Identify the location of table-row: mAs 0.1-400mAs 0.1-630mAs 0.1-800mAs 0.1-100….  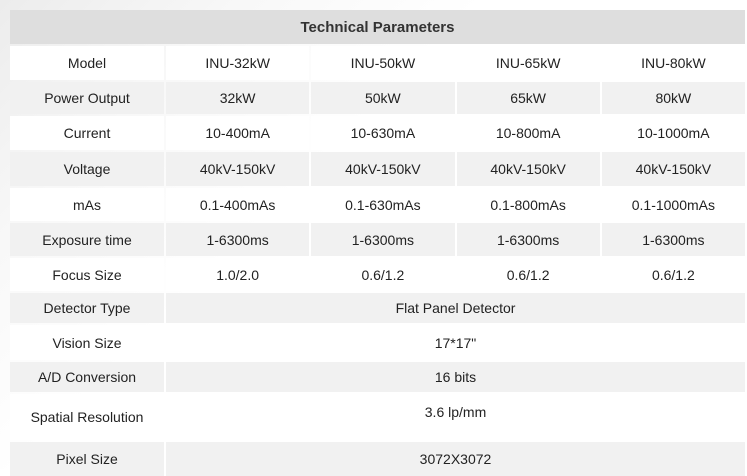
(377, 204).